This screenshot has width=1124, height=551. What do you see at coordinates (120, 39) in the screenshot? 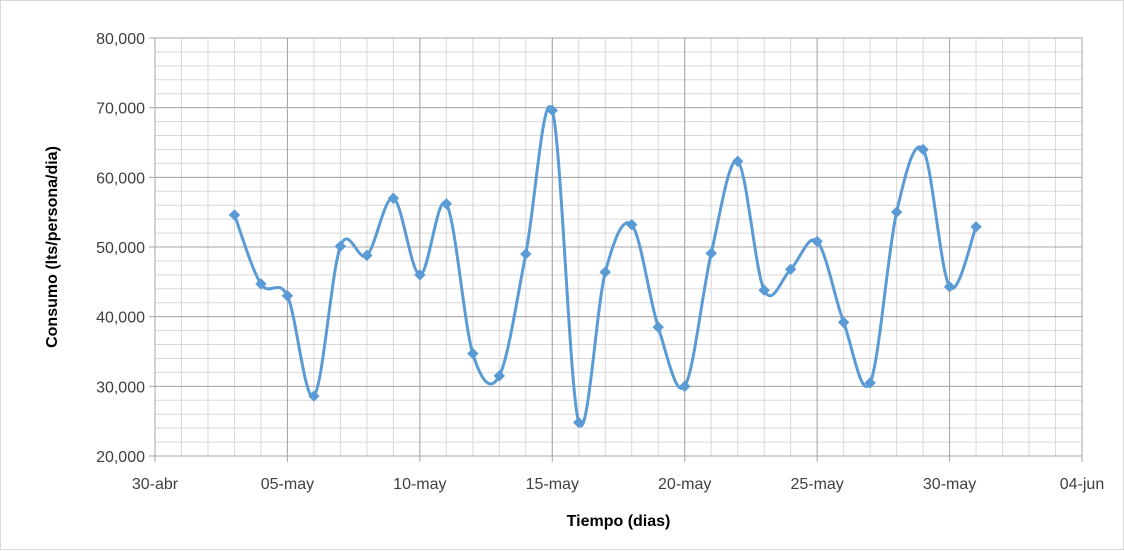
I see `y-tick-label: 80,000` at bounding box center [120, 39].